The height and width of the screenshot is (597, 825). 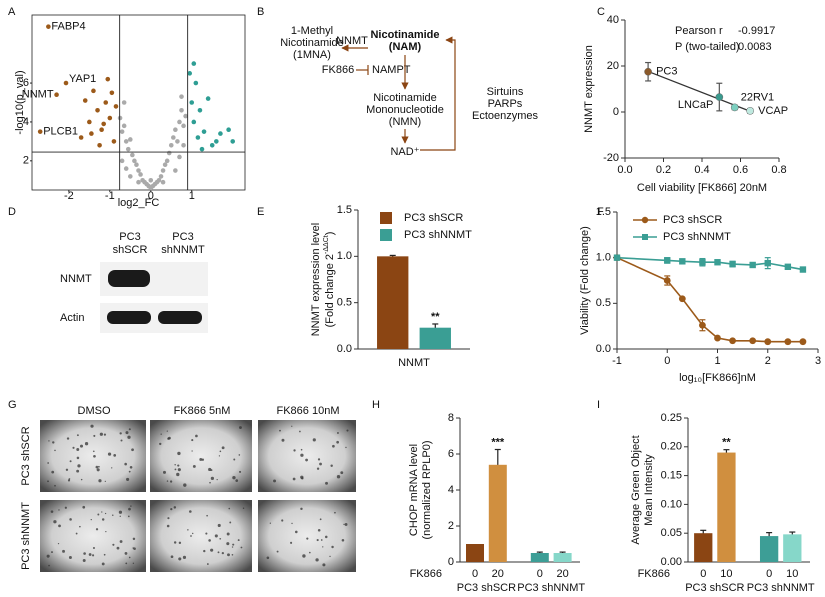 I want to click on y-tick-label: 0.05, so click(x=671, y=533).